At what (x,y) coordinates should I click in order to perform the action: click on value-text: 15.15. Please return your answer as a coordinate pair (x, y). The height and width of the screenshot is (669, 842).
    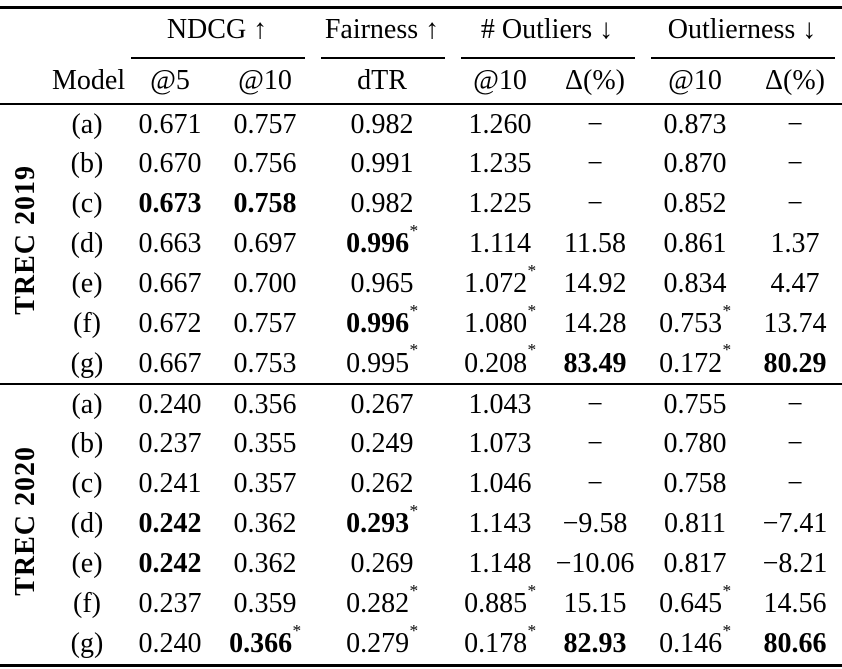
    Looking at the image, I should click on (595, 603).